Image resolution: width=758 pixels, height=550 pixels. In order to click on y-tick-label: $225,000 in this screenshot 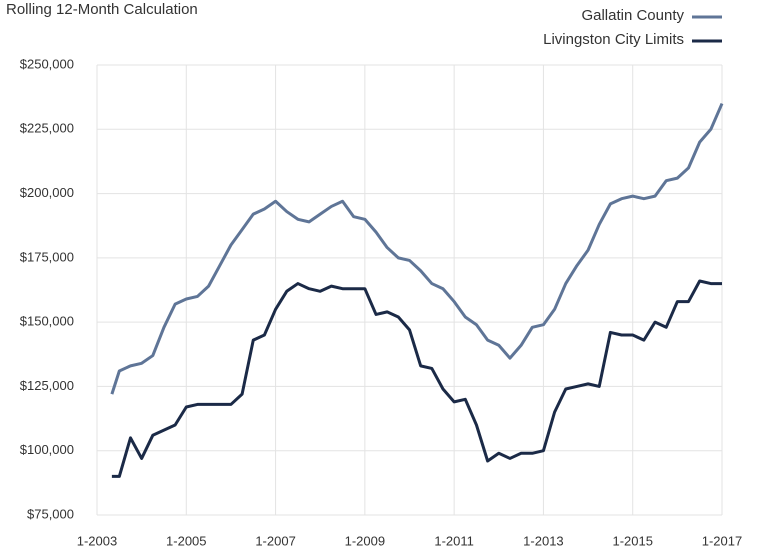, I will do `click(47, 128)`.